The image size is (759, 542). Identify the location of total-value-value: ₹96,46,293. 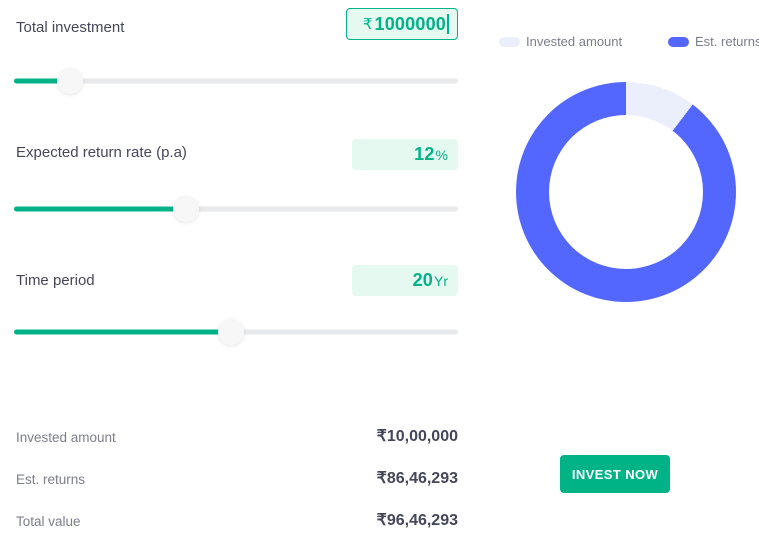
(417, 520).